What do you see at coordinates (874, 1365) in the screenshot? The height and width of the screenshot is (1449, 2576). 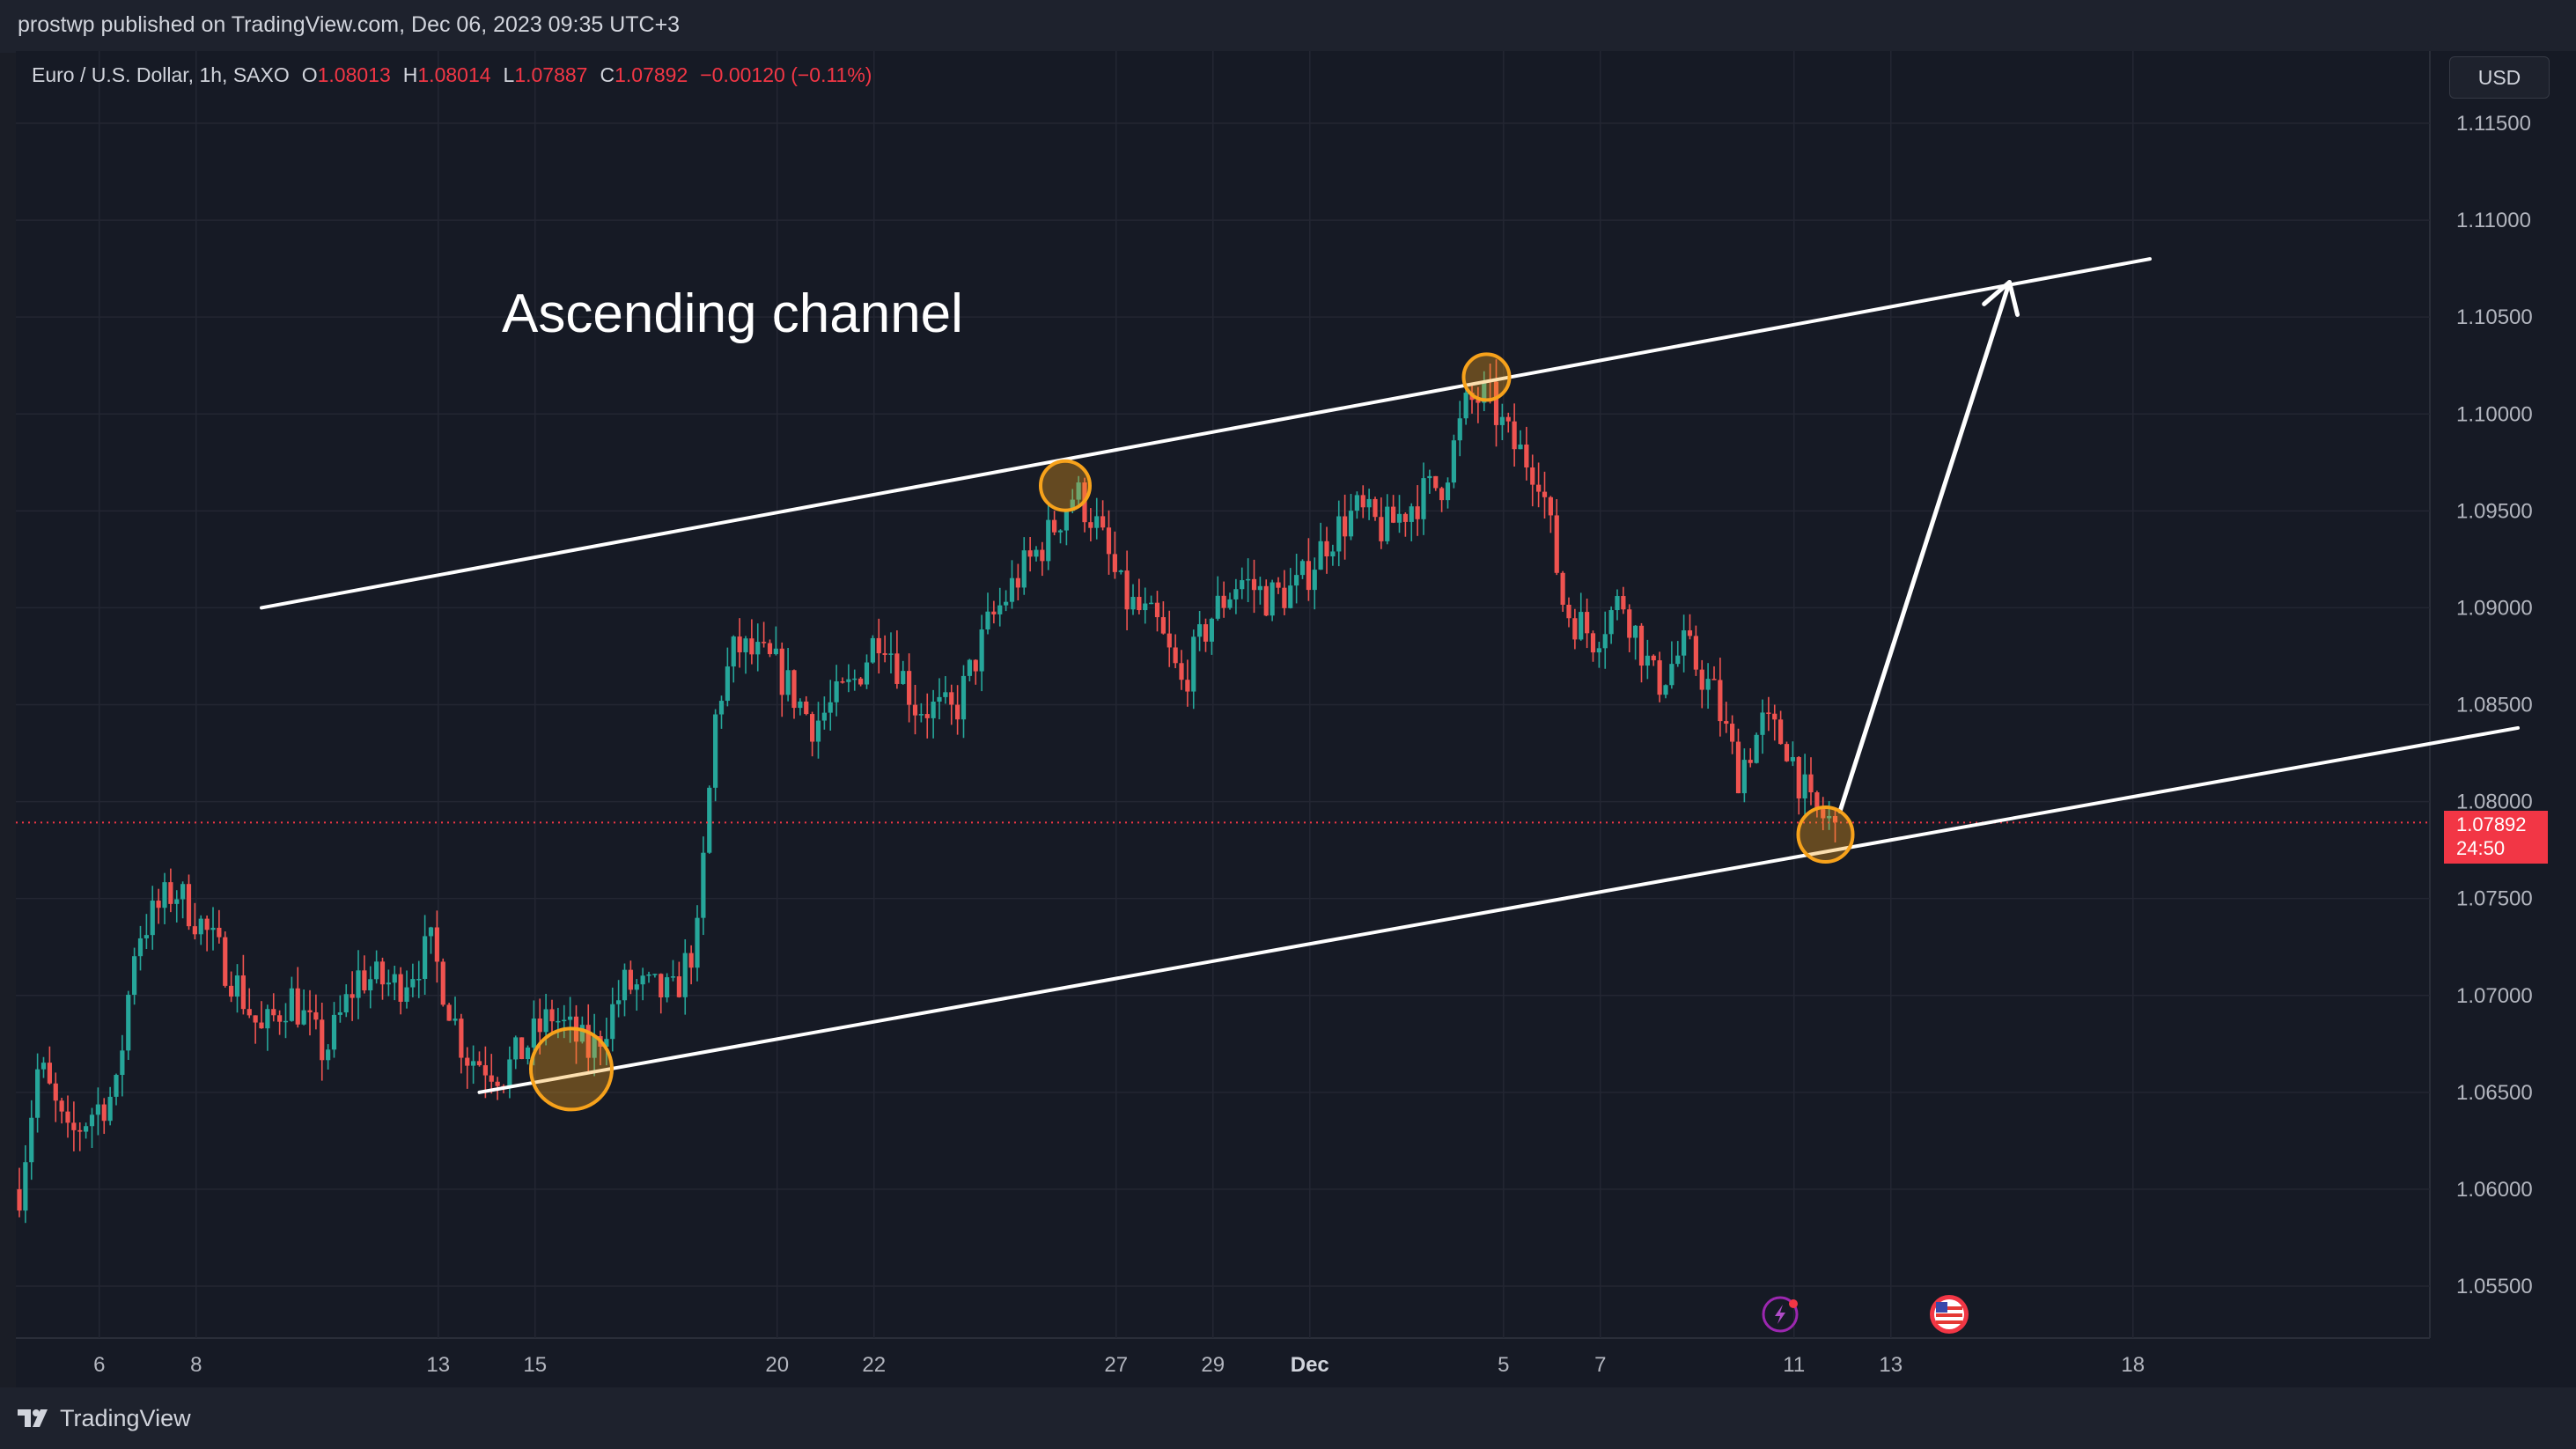 I see `x-tick-label: 22` at bounding box center [874, 1365].